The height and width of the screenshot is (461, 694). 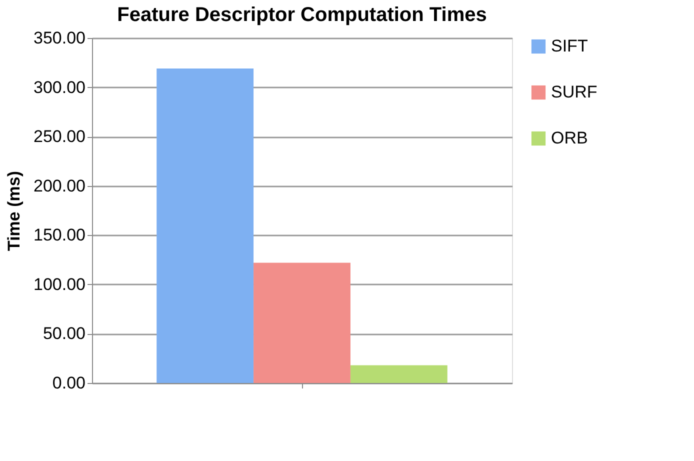 What do you see at coordinates (302, 15) in the screenshot?
I see `chart-title: Feature Descriptor Computation Times` at bounding box center [302, 15].